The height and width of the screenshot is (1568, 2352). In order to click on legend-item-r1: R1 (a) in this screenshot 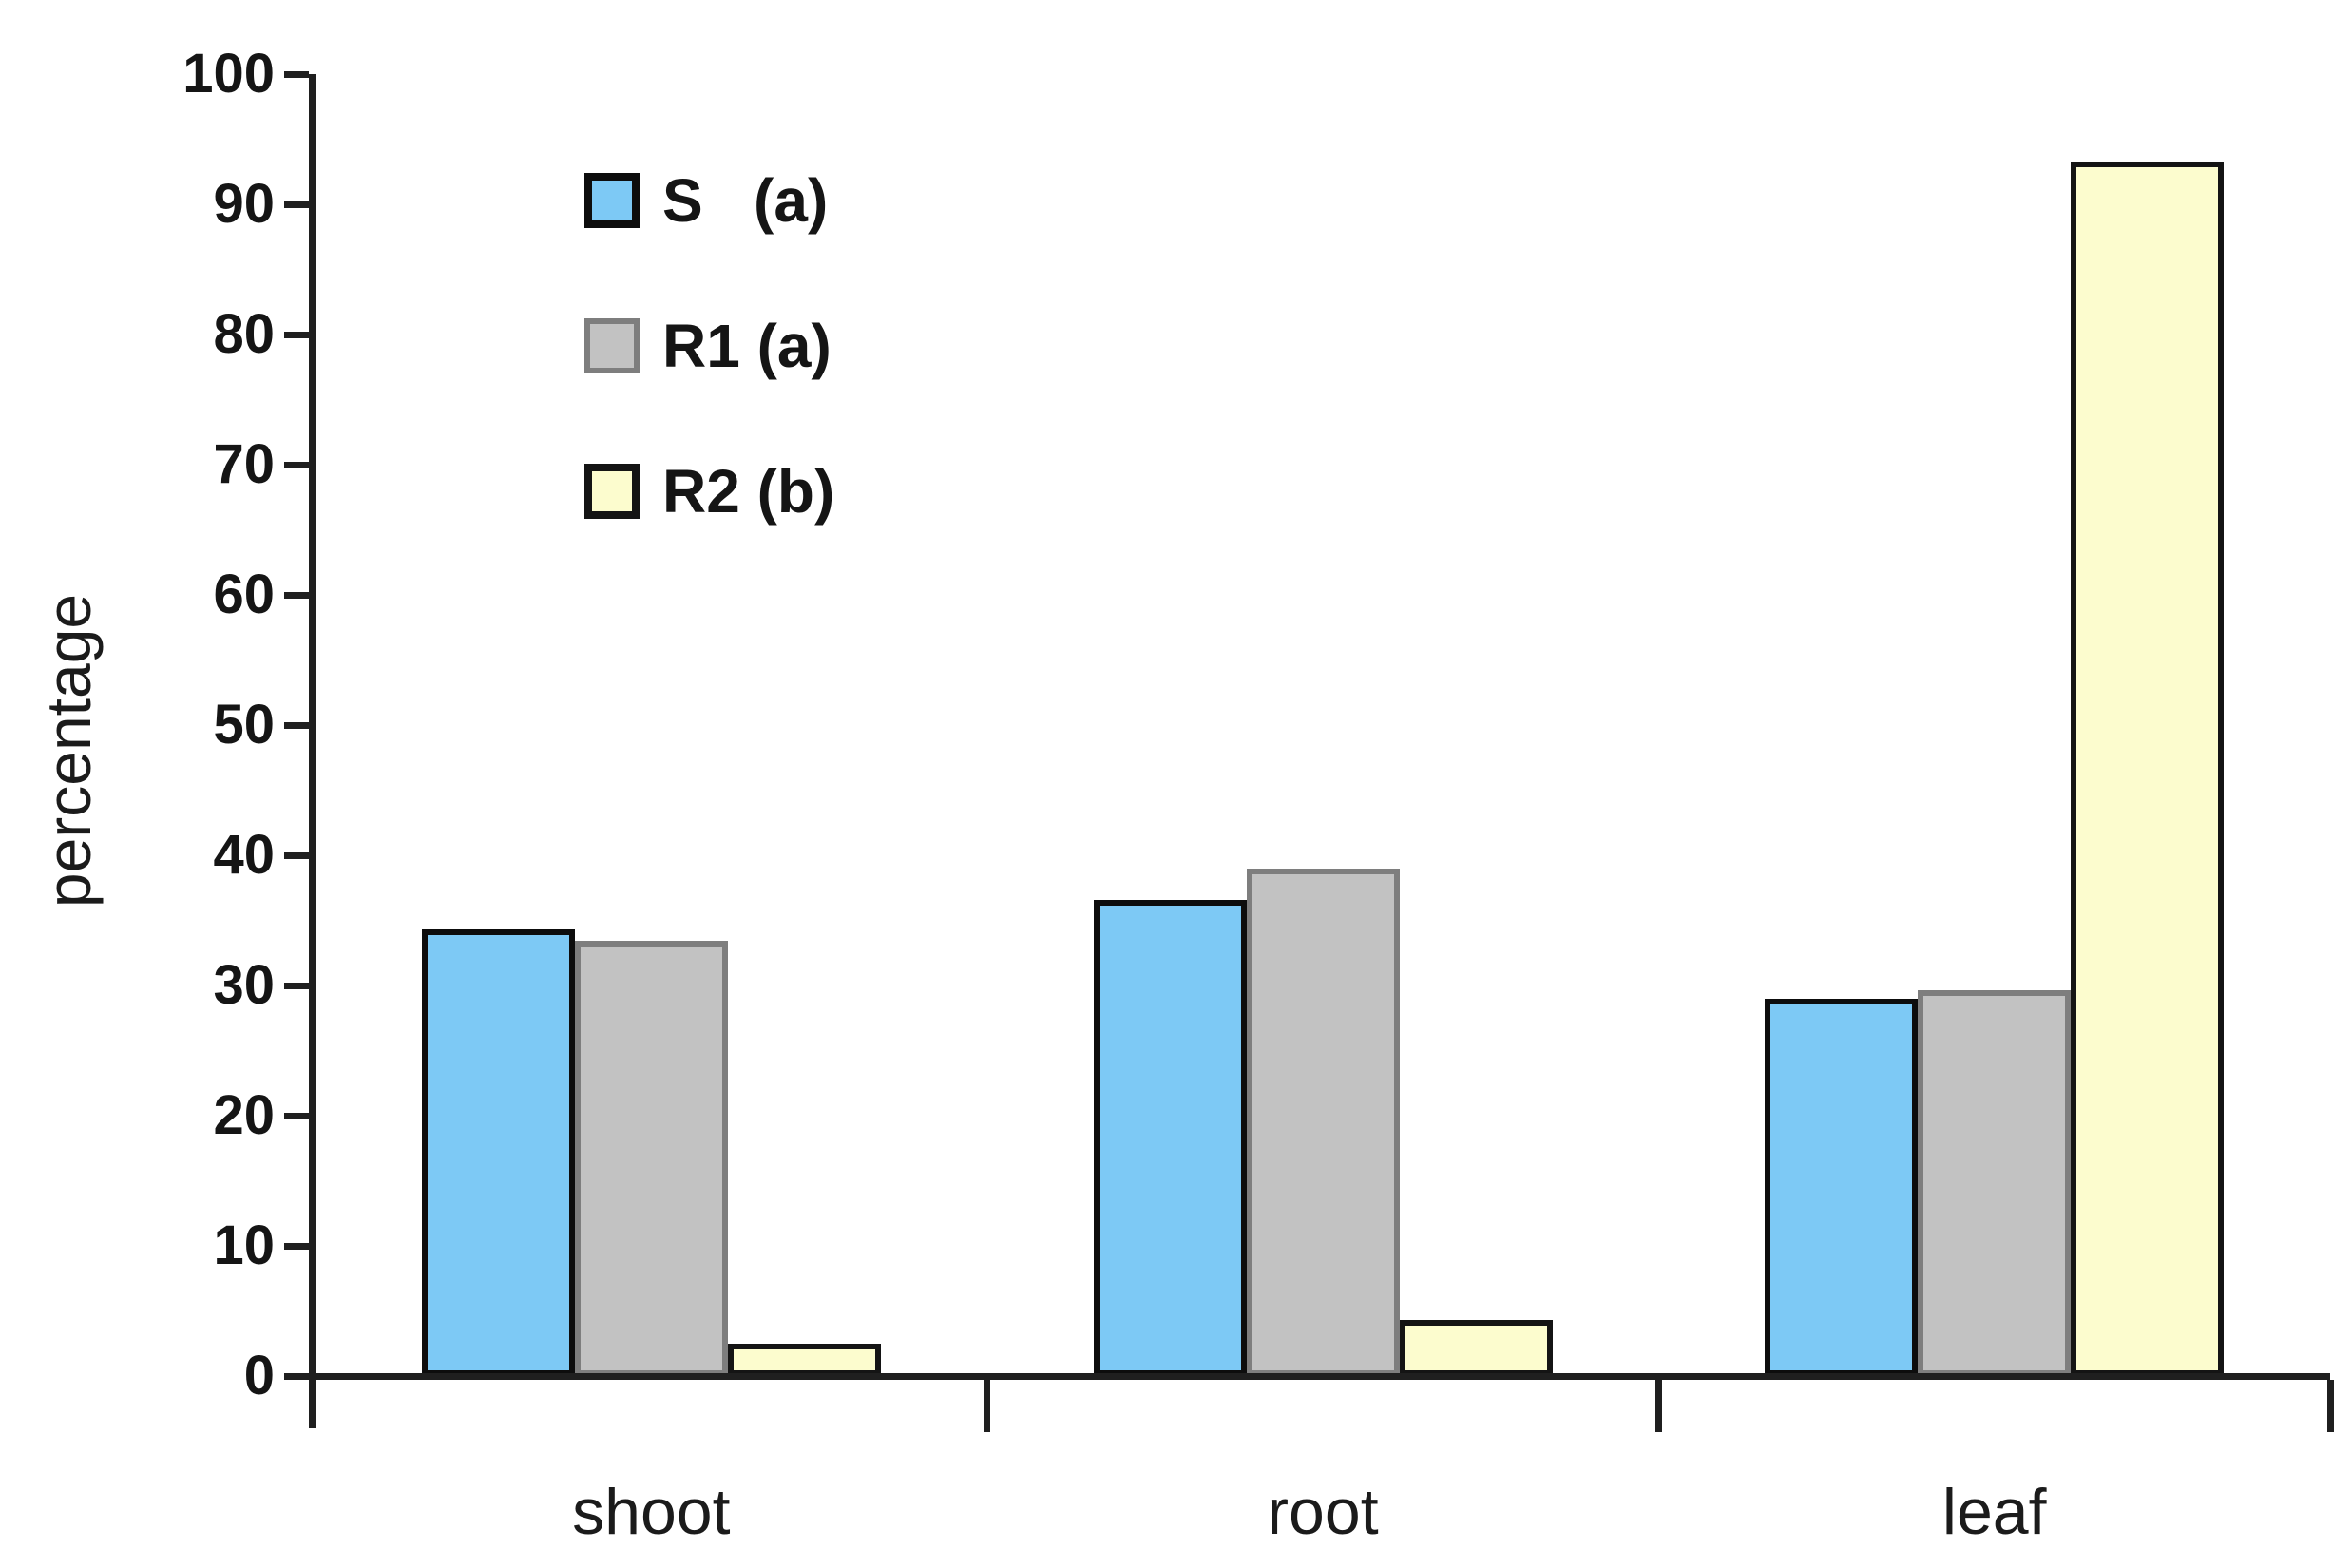, I will do `click(709, 346)`.